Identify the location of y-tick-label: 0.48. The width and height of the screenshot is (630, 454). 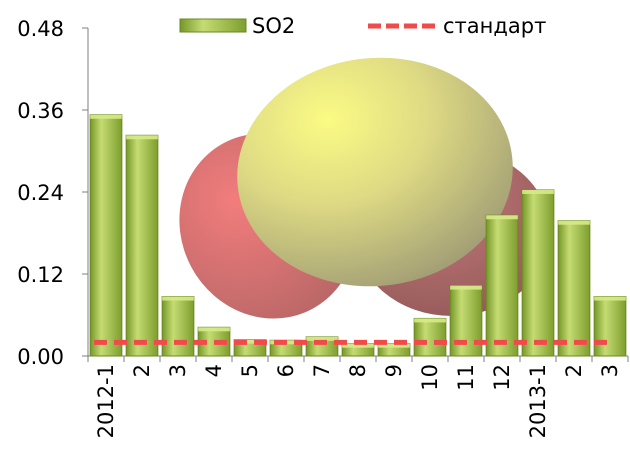
(40, 29).